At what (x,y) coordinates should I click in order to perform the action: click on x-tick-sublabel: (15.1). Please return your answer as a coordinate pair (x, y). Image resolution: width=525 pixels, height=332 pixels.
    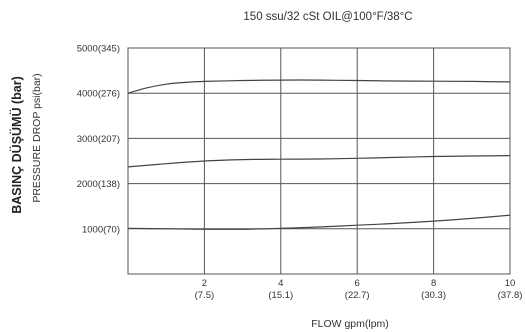
    Looking at the image, I should click on (280, 295).